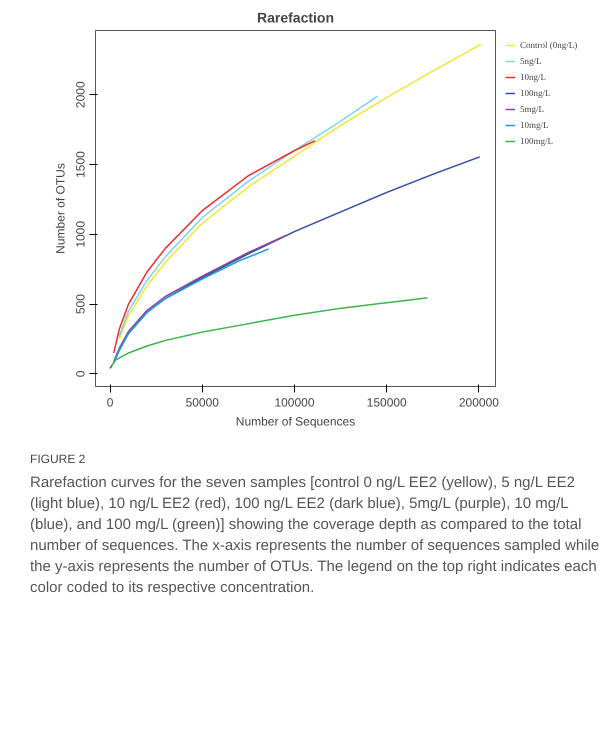 Image resolution: width=616 pixels, height=747 pixels. What do you see at coordinates (81, 374) in the screenshot?
I see `y-tick-label: 0` at bounding box center [81, 374].